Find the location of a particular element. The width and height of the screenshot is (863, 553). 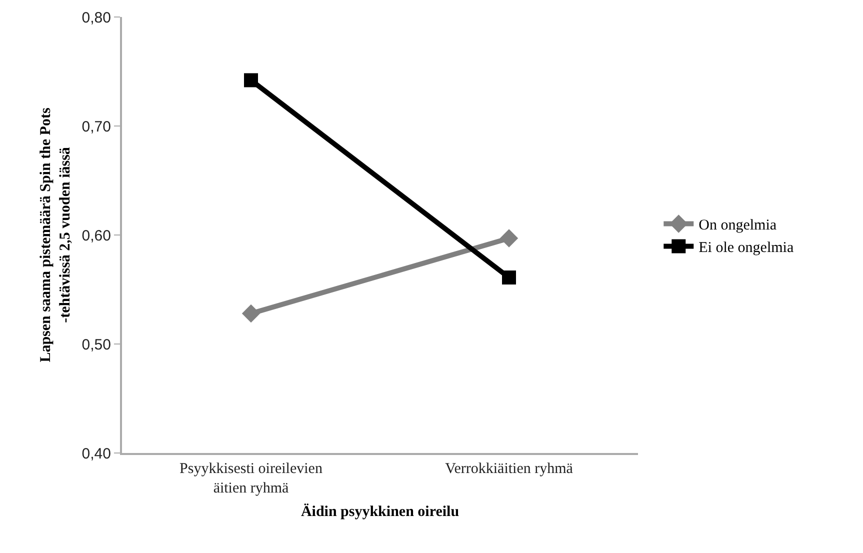

y-axis-title: Lapsen saama pistemäärä Spin the Pots -tehtävissä 2,5 vuoden iässä is located at coordinates (56, 235).